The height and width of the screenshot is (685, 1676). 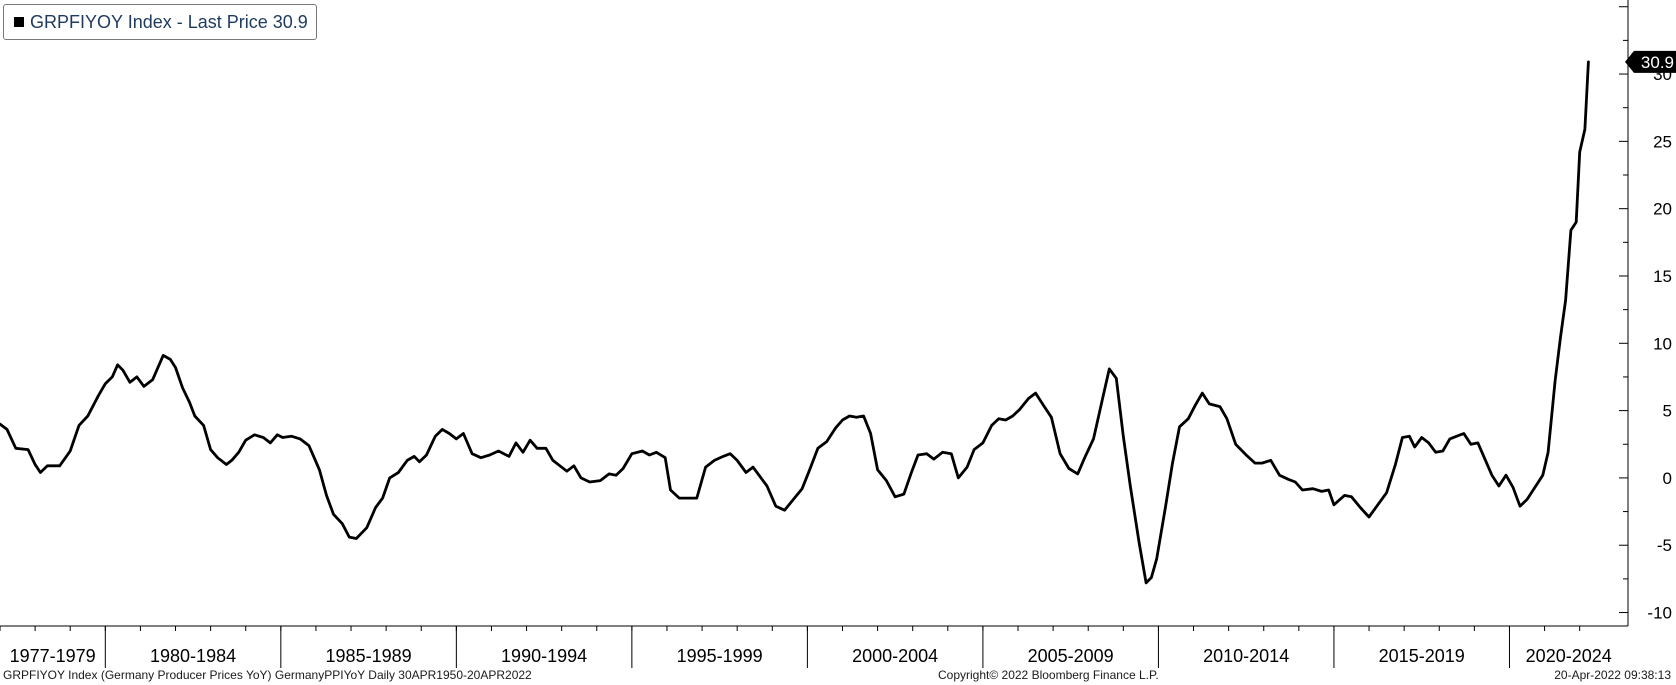 What do you see at coordinates (1667, 478) in the screenshot?
I see `y-tick-label: 0` at bounding box center [1667, 478].